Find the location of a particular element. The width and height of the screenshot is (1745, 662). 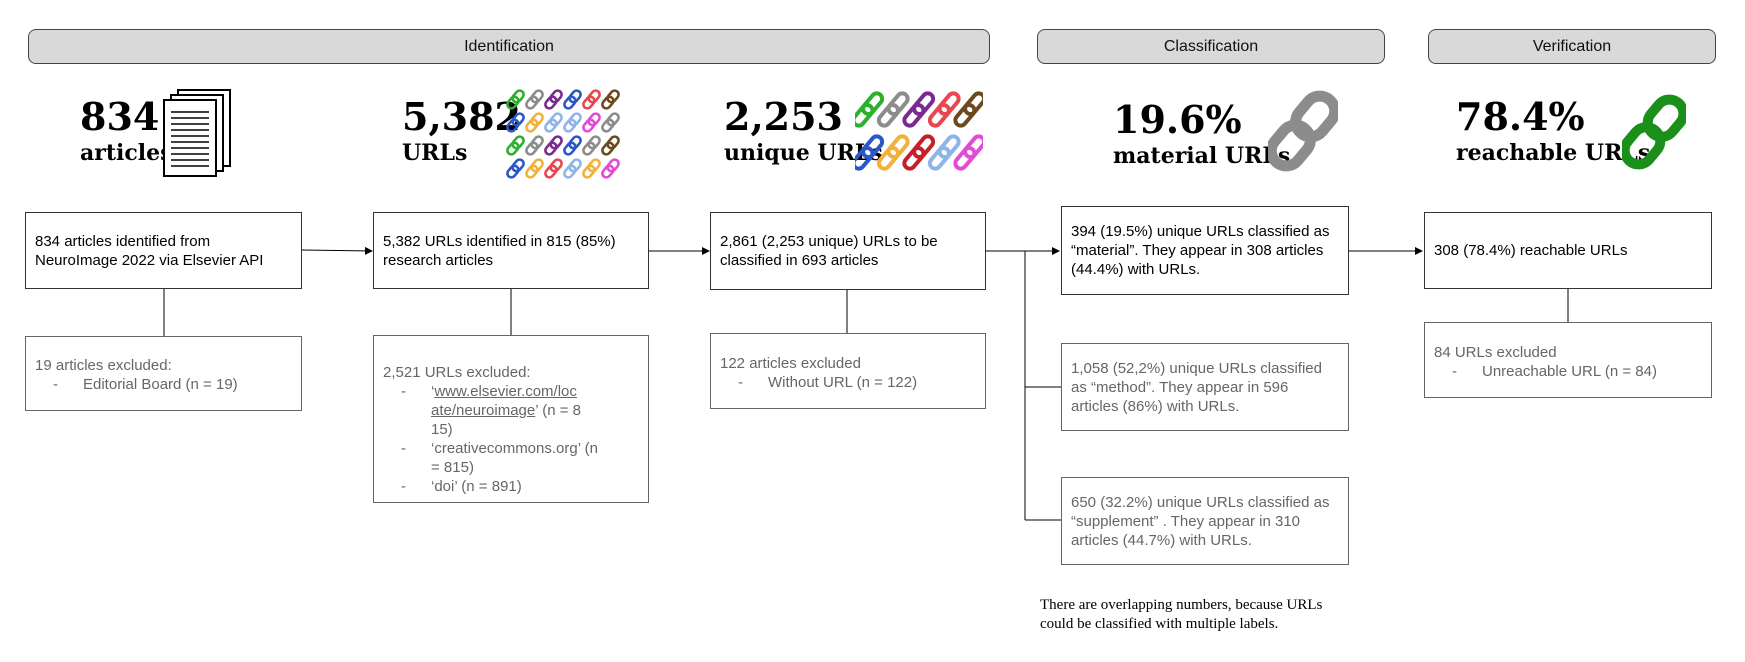

excluded-item: Unreachable URL (n = 84) is located at coordinates (1568, 371).